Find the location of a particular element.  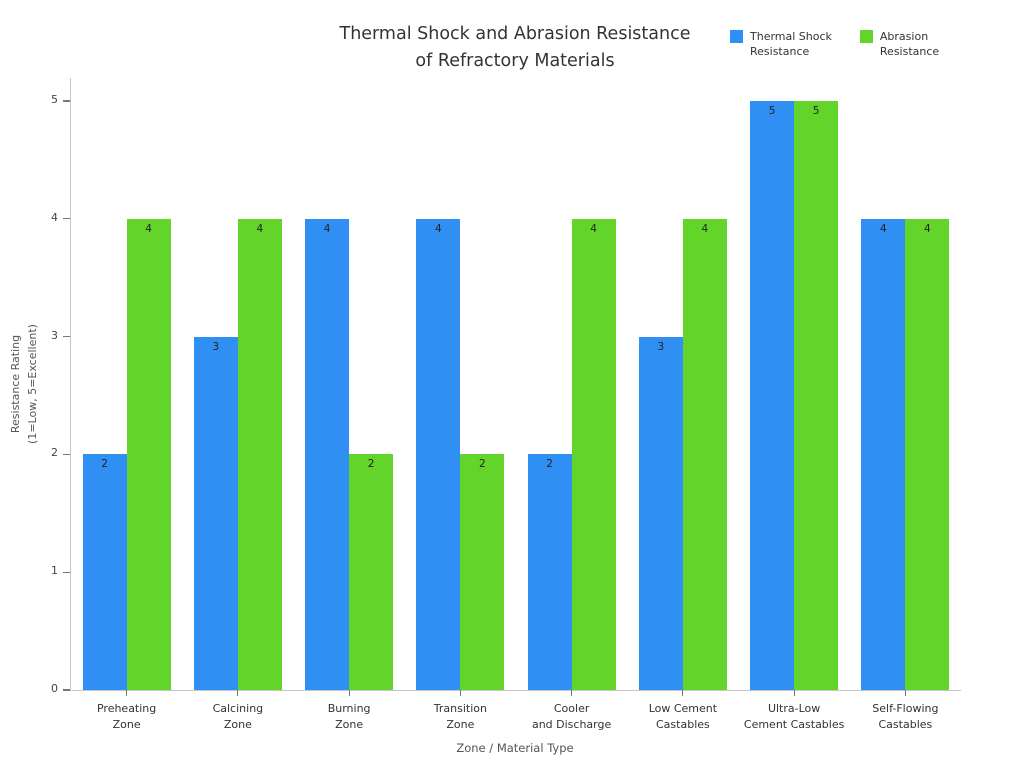

legend-item-thermal-shock: Thermal Shock Resistance is located at coordinates (781, 44).